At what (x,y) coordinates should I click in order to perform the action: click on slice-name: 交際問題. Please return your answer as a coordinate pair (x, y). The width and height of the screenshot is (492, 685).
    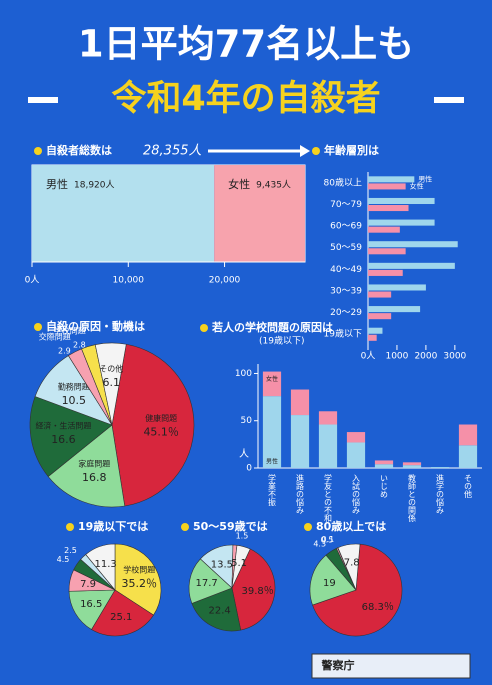
    Looking at the image, I should click on (55, 336).